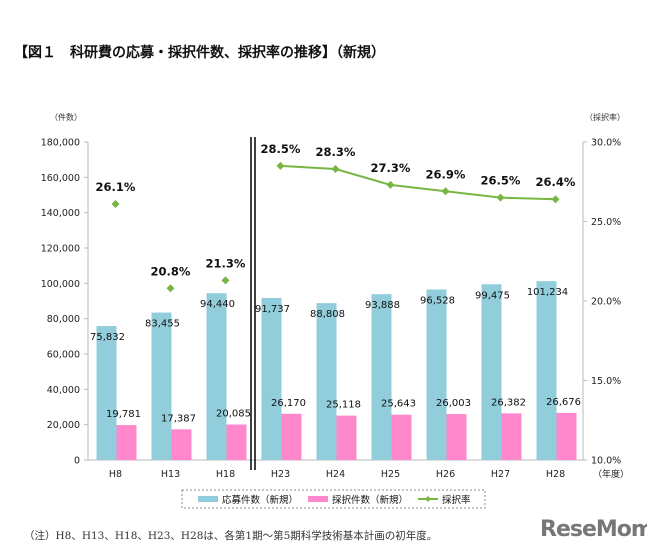 The image size is (647, 557). Describe the element at coordinates (63, 390) in the screenshot. I see `y-tick-label: 40,000` at that location.